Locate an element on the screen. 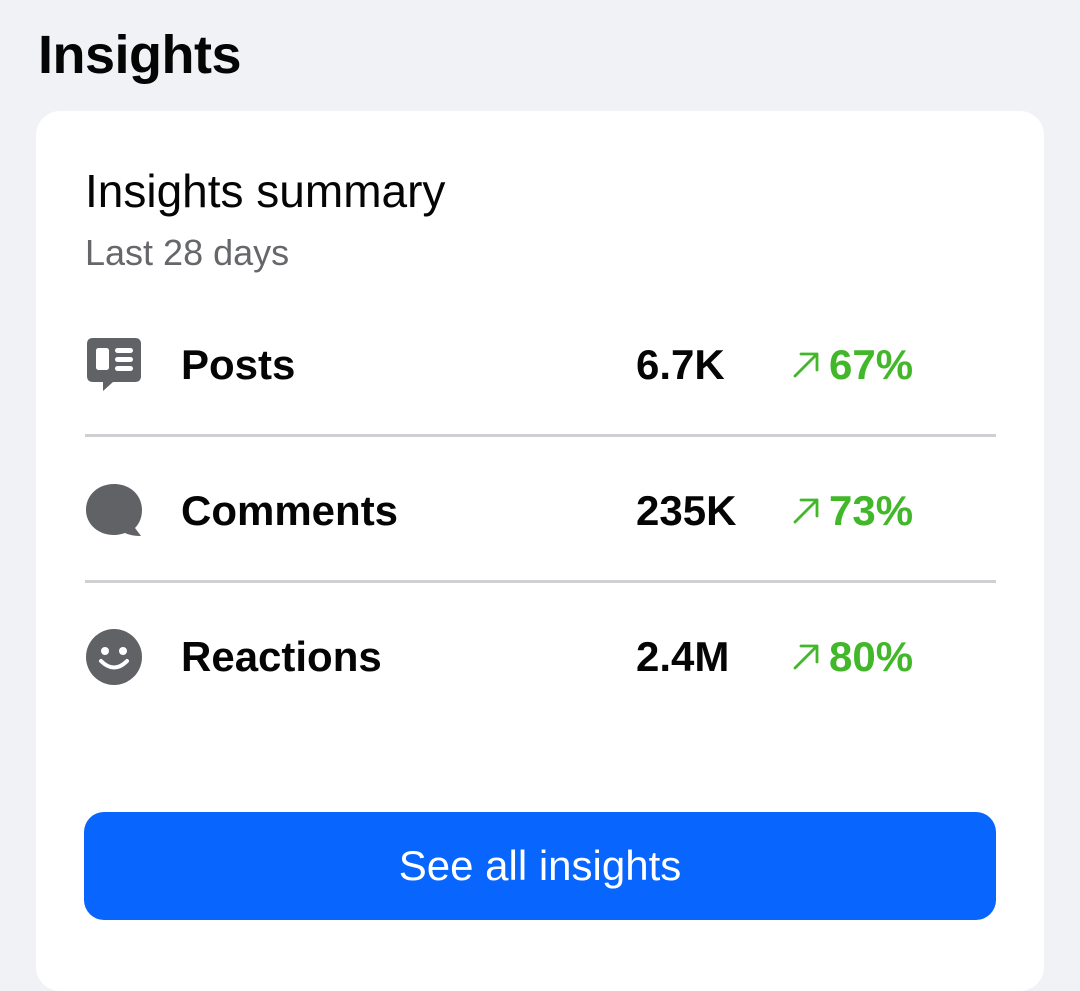 The image size is (1080, 991). metric-change-percent: 73% is located at coordinates (871, 510).